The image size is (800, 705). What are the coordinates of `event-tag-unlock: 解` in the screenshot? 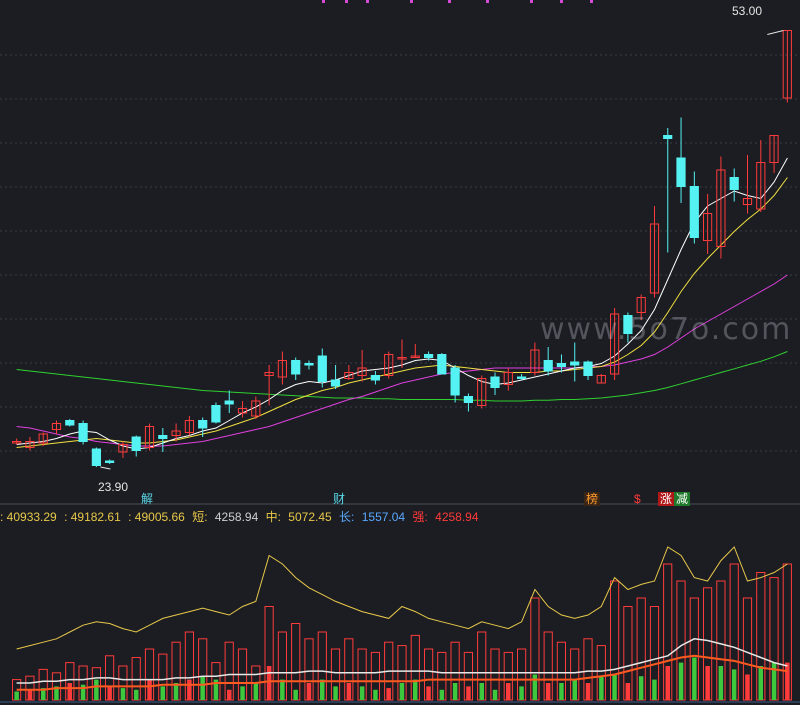 It's located at (147, 499).